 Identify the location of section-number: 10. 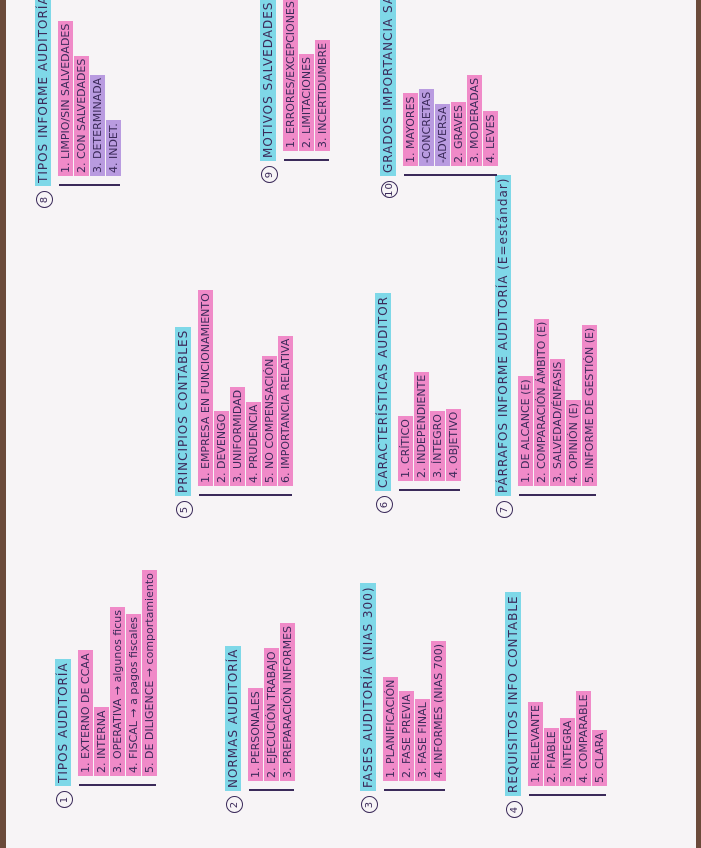
(389, 189).